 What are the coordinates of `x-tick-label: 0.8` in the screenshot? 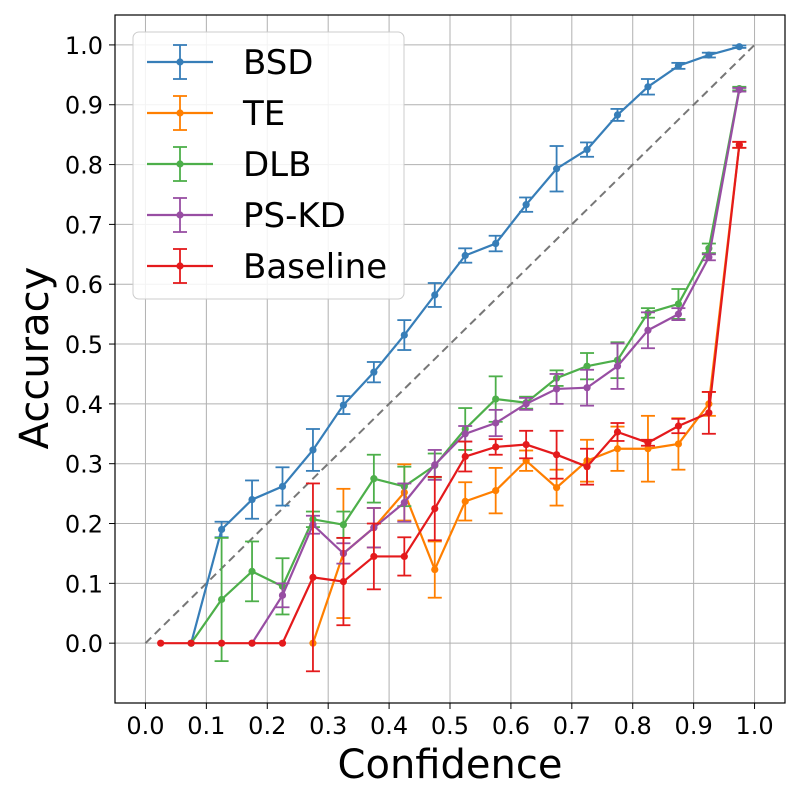 It's located at (633, 726).